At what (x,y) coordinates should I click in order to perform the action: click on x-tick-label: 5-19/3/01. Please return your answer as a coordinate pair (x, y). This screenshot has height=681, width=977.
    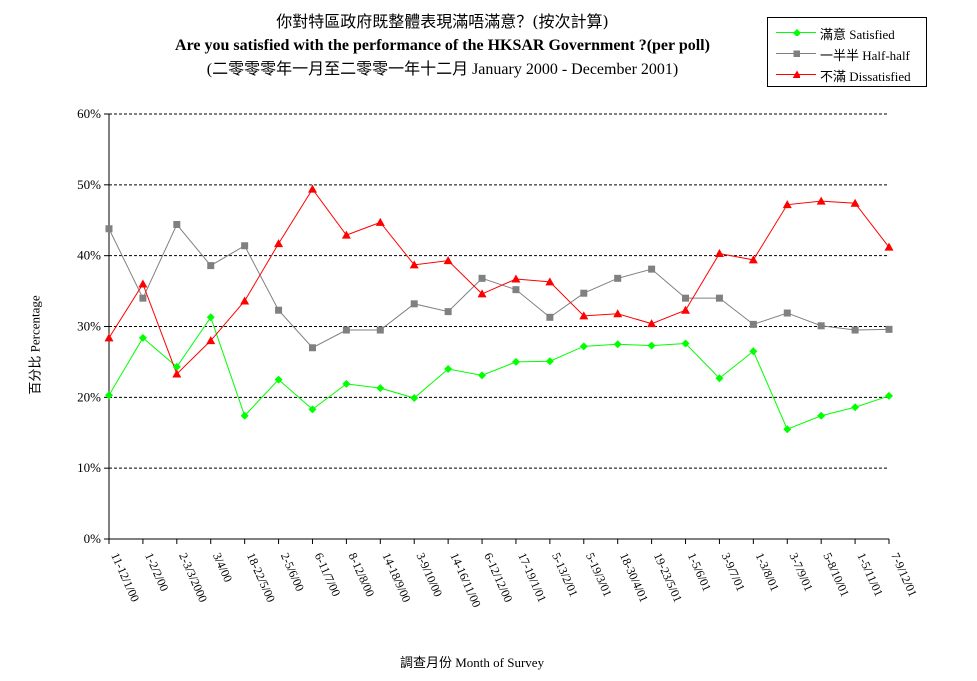
    Looking at the image, I should click on (599, 575).